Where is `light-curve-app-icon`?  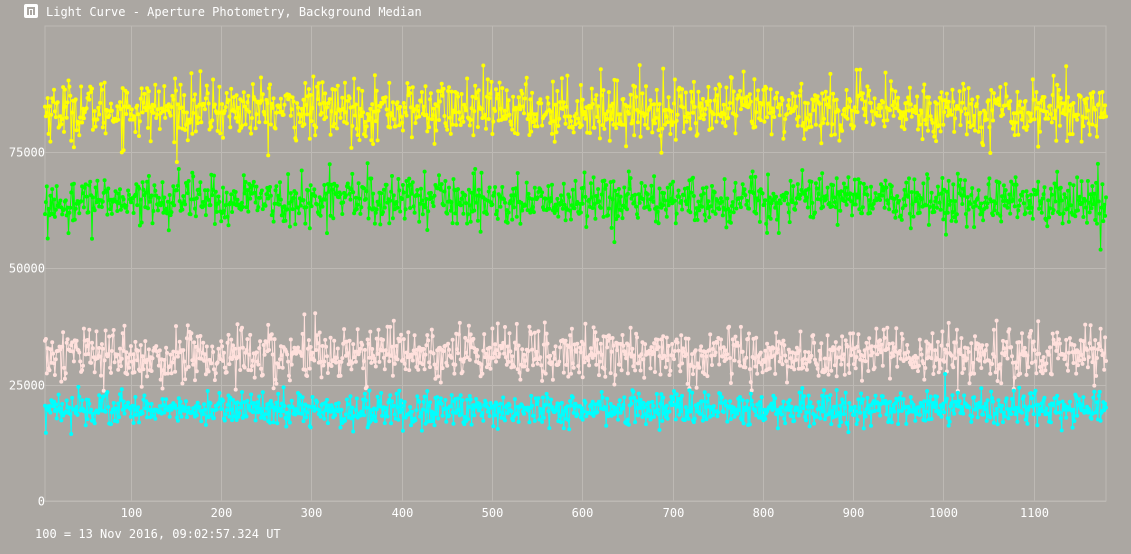 light-curve-app-icon is located at coordinates (31, 11).